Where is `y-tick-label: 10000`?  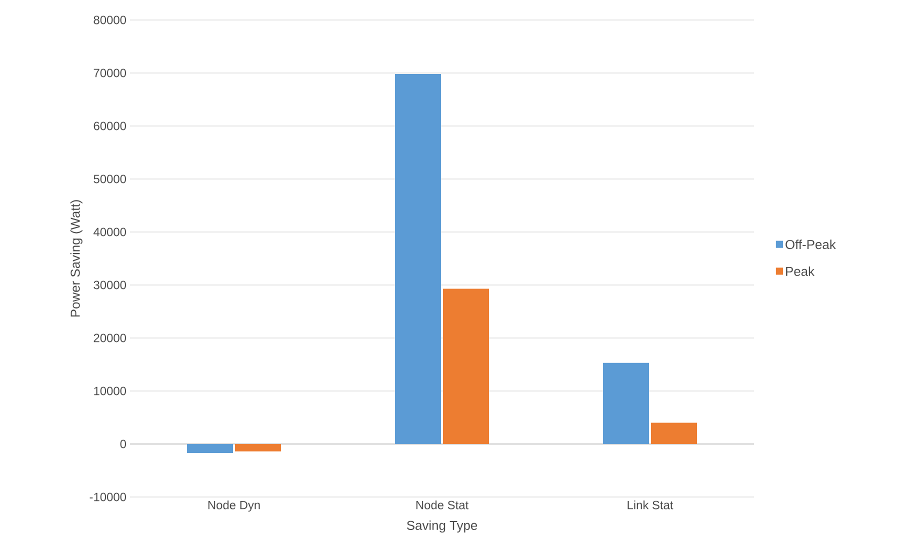
y-tick-label: 10000 is located at coordinates (110, 391).